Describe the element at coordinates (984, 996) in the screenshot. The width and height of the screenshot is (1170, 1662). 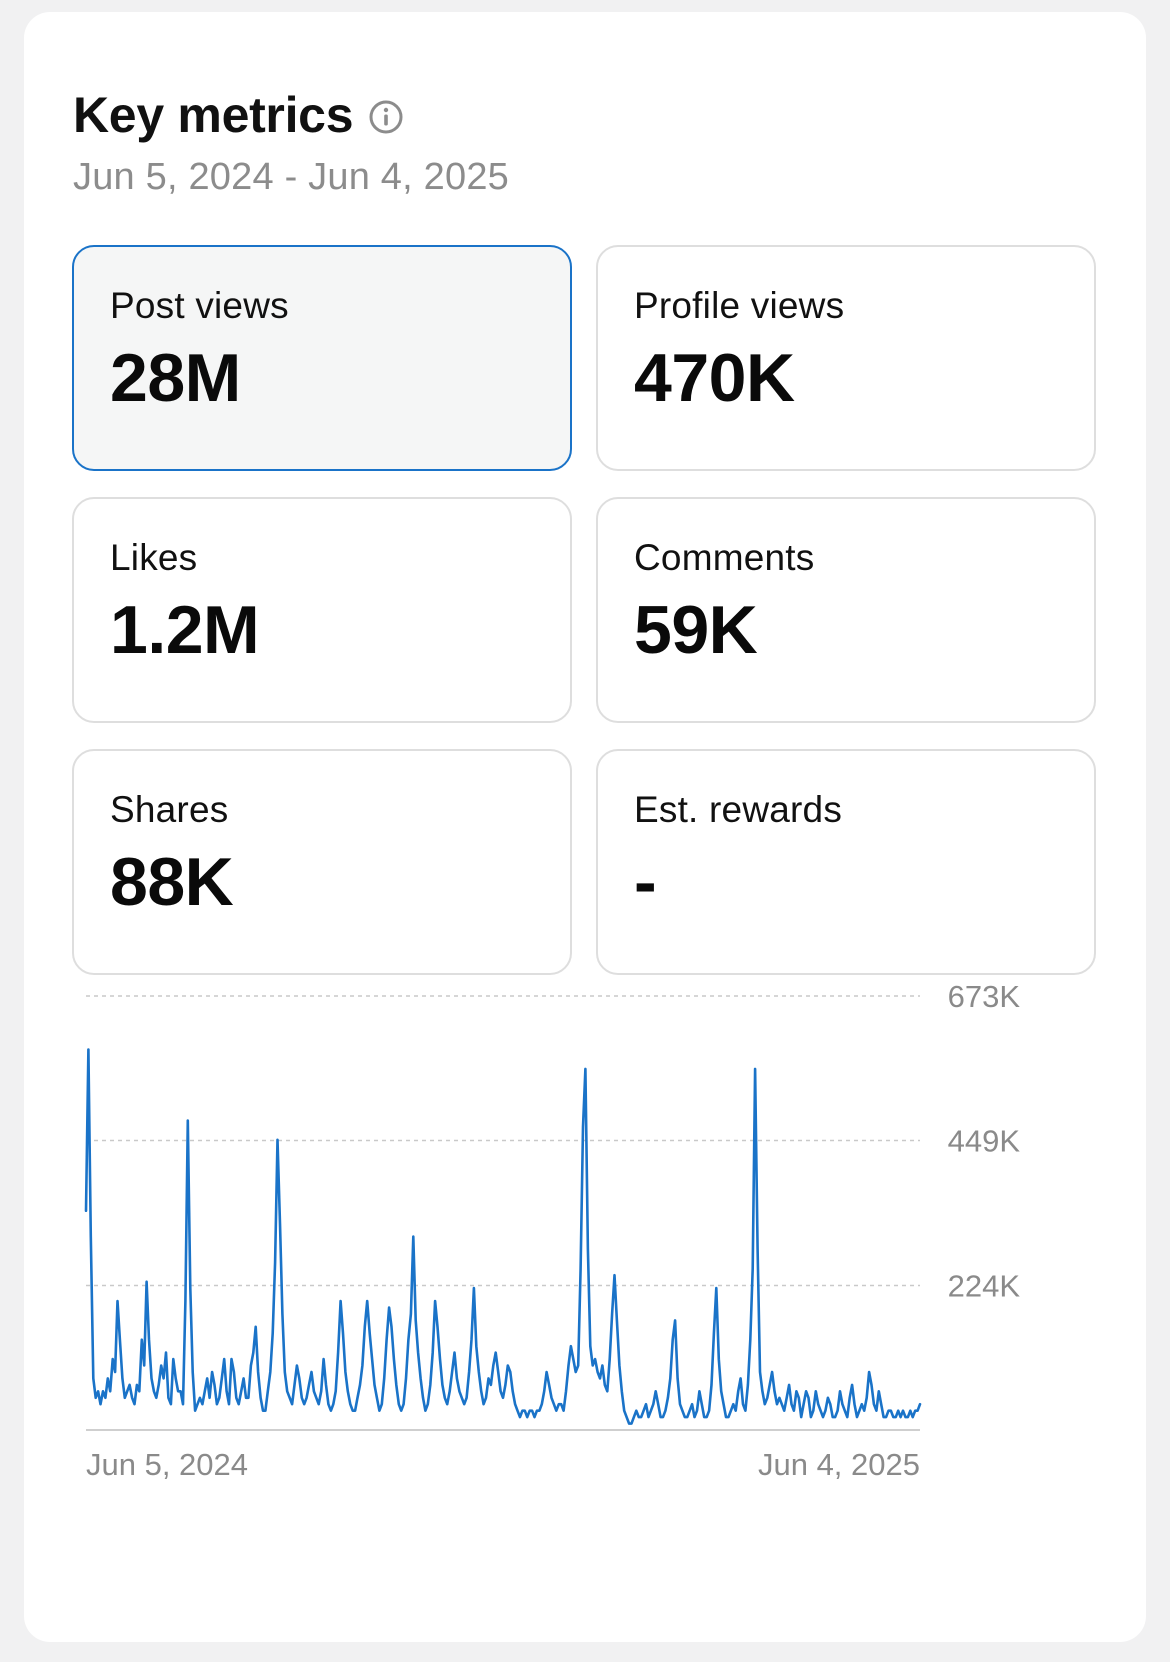
I see `y-tick-label: 673K` at that location.